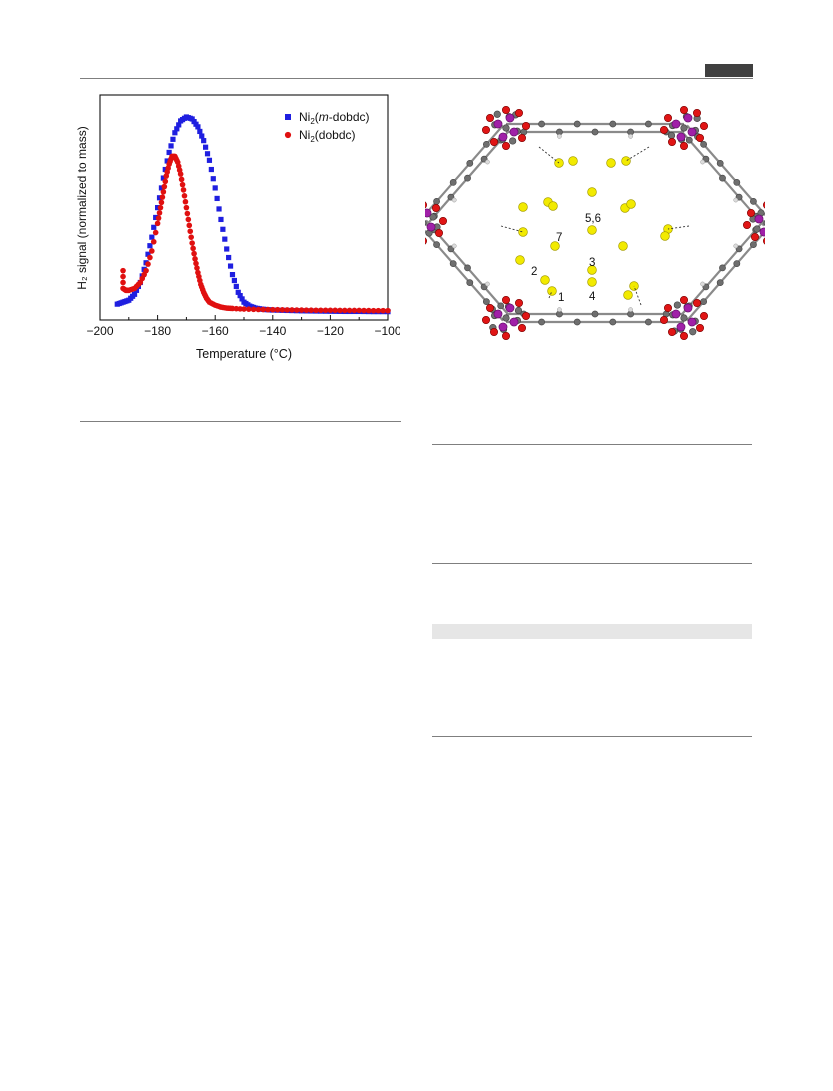  Describe the element at coordinates (561, 298) in the screenshot. I see `site-label-1: 1` at that location.